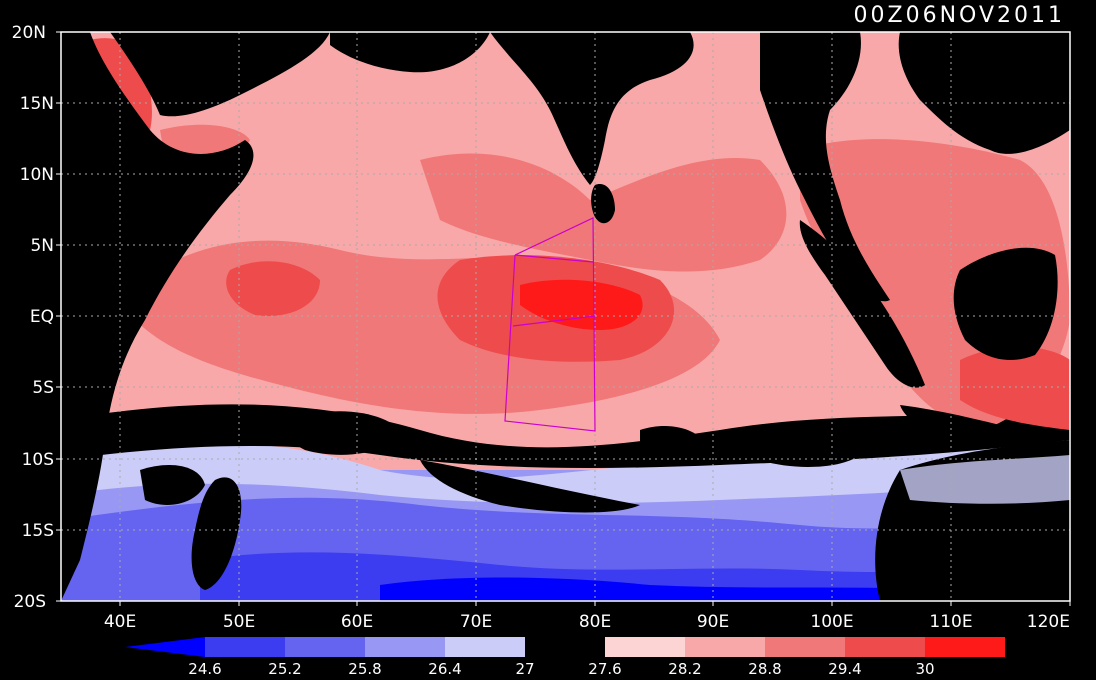 This screenshot has width=1096, height=680. What do you see at coordinates (764, 669) in the screenshot?
I see `colorbar-label: 28.8` at bounding box center [764, 669].